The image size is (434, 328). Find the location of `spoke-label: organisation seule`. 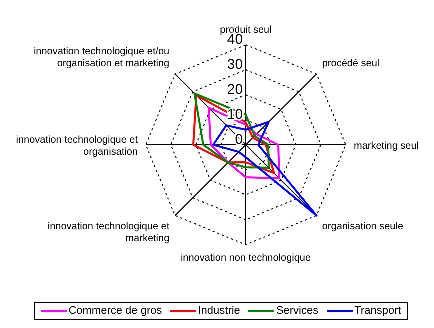

spoke-label: organisation seule is located at coordinates (363, 226).